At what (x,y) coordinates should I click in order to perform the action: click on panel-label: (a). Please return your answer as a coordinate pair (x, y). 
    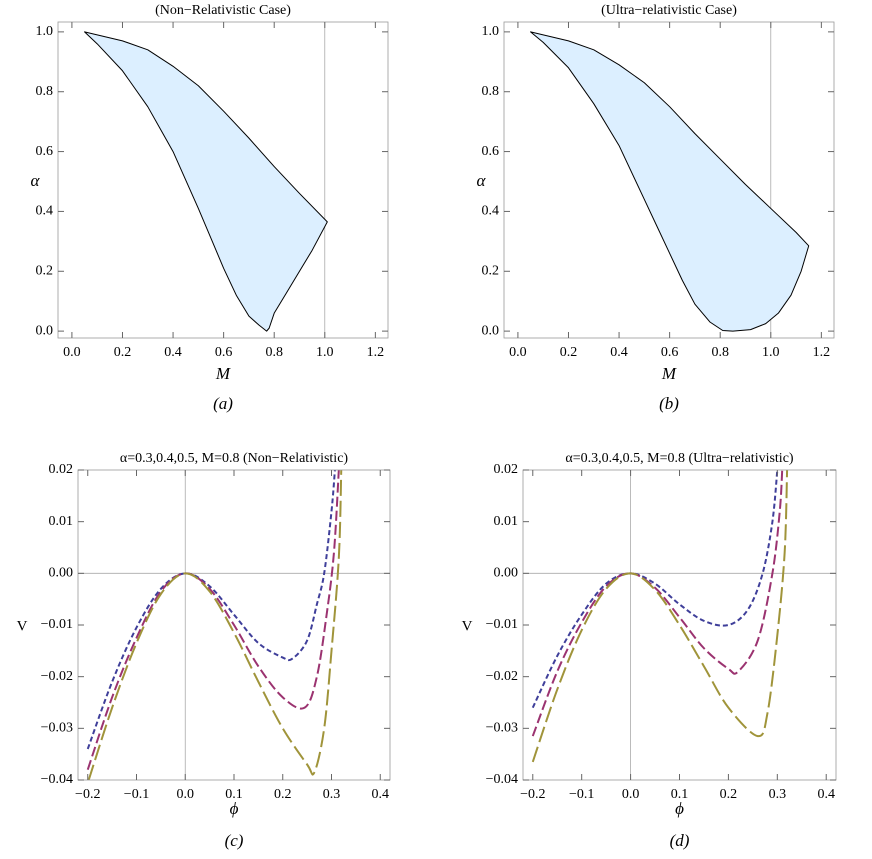
    Looking at the image, I should click on (223, 403).